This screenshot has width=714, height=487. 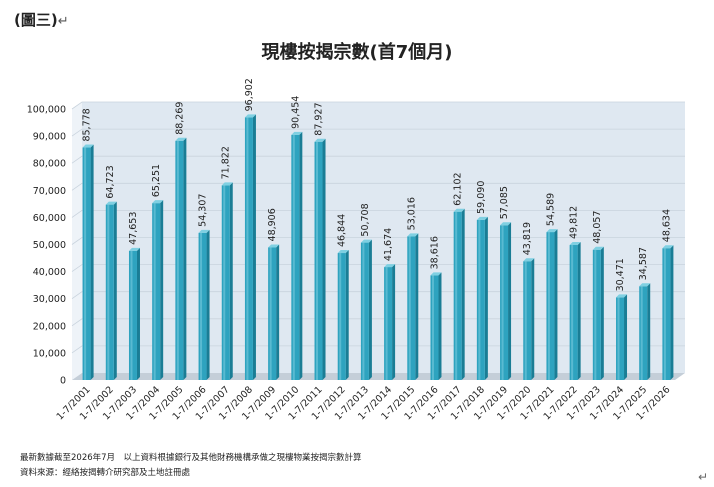 I want to click on bar-value-label: 49,812, so click(x=574, y=222).